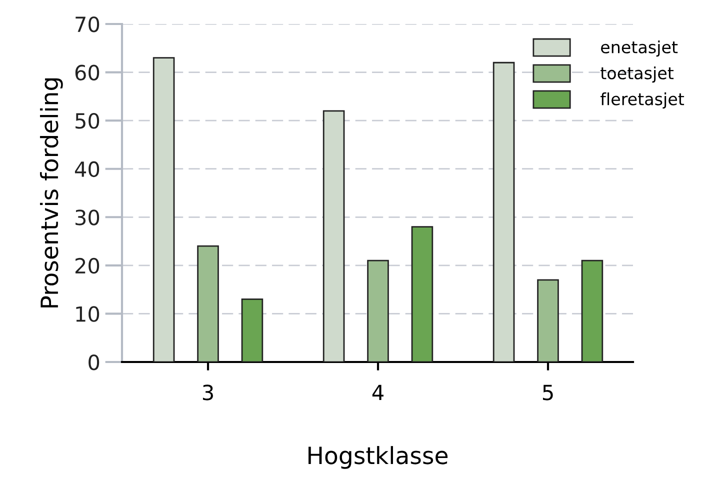 This screenshot has height=477, width=704. I want to click on x-tick-label: 3, so click(207, 392).